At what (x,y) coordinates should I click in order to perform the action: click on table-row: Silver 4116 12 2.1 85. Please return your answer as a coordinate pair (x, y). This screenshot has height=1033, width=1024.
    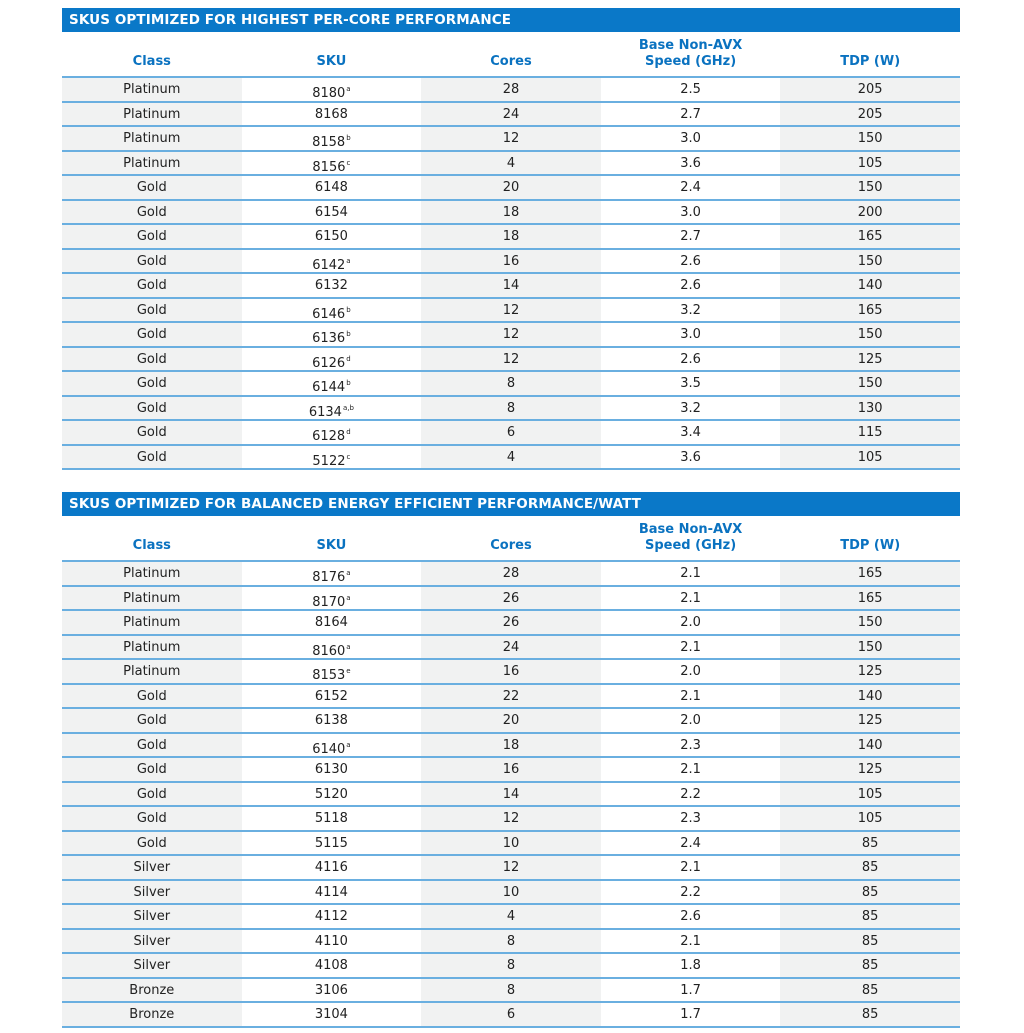
    Looking at the image, I should click on (511, 868).